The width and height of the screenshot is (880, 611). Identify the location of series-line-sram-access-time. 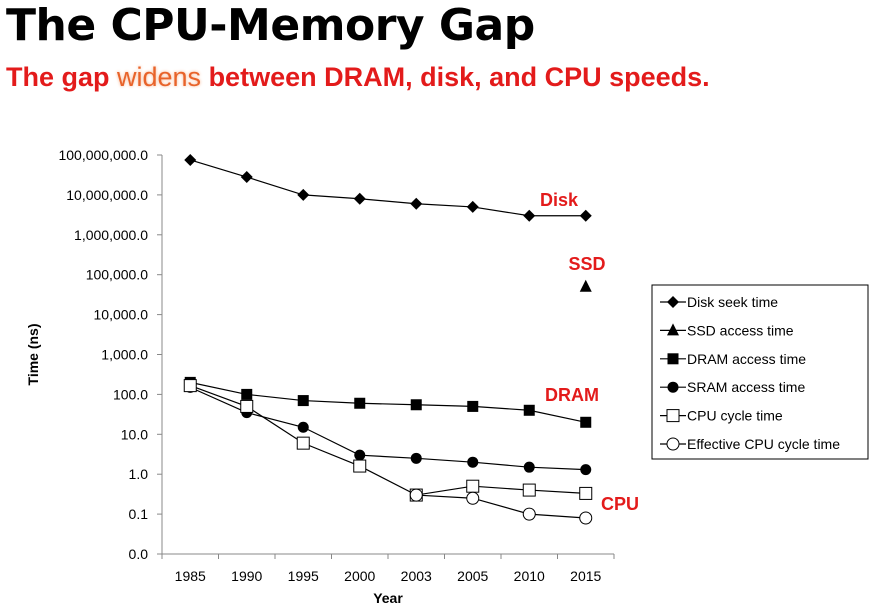
(388, 428).